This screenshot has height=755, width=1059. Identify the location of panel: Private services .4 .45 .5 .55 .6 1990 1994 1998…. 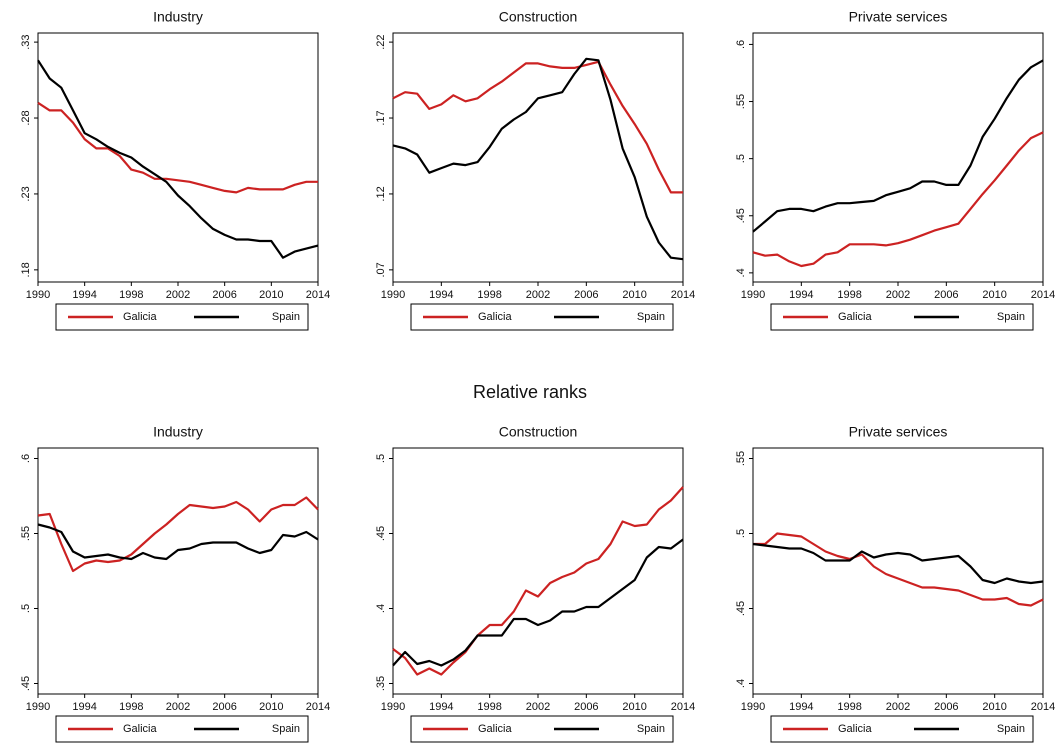
(895, 170).